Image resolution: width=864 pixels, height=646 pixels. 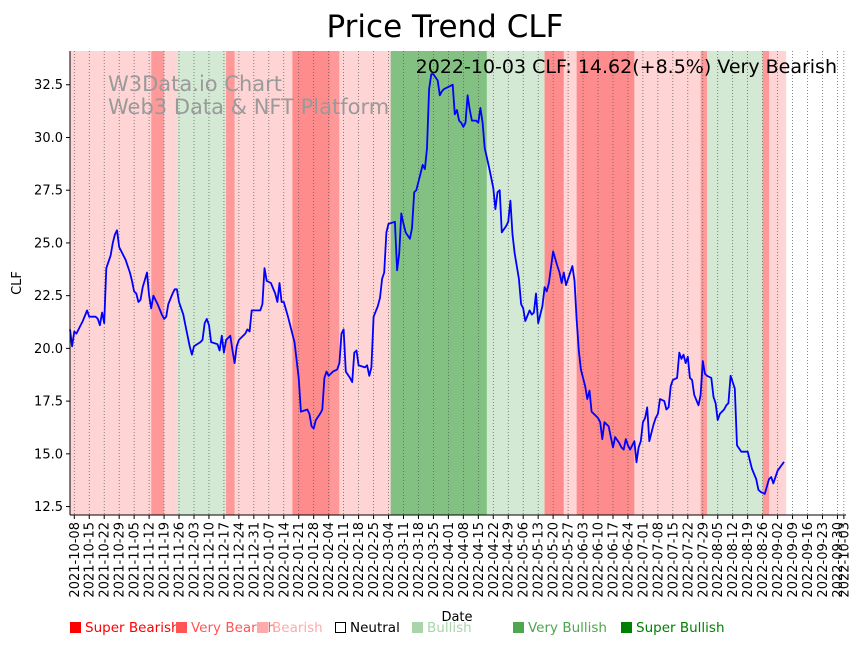 What do you see at coordinates (299, 560) in the screenshot?
I see `x-tick-label: 2022-01-21` at bounding box center [299, 560].